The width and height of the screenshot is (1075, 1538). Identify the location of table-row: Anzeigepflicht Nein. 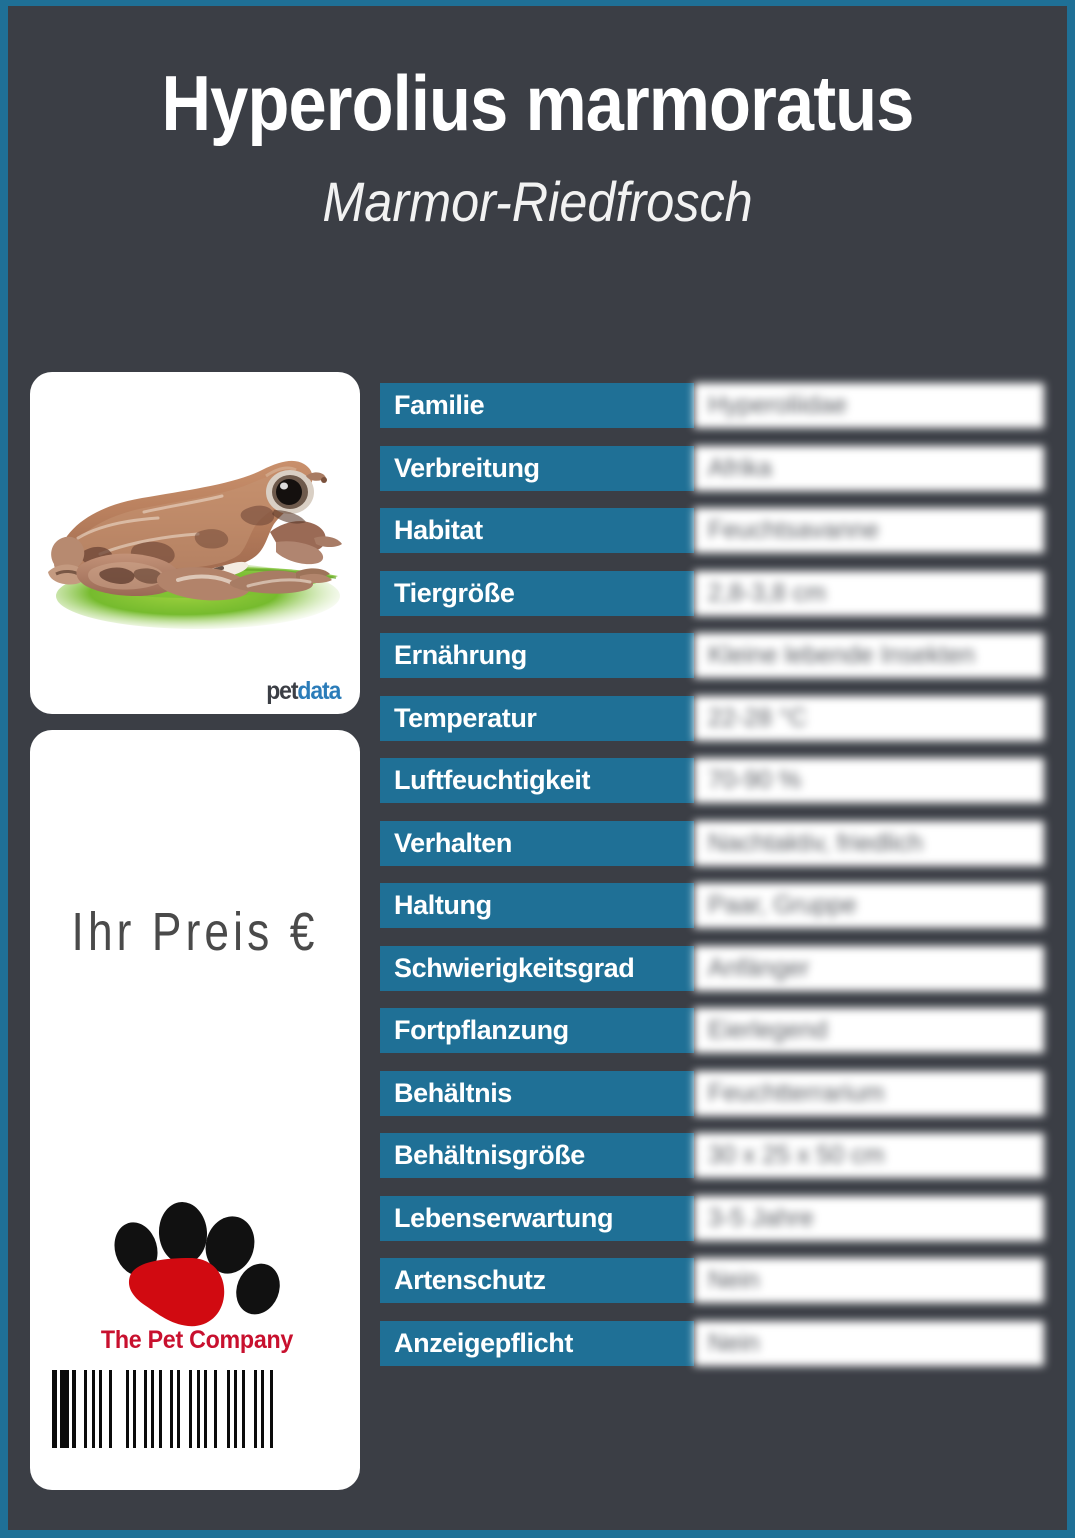
(712, 1343).